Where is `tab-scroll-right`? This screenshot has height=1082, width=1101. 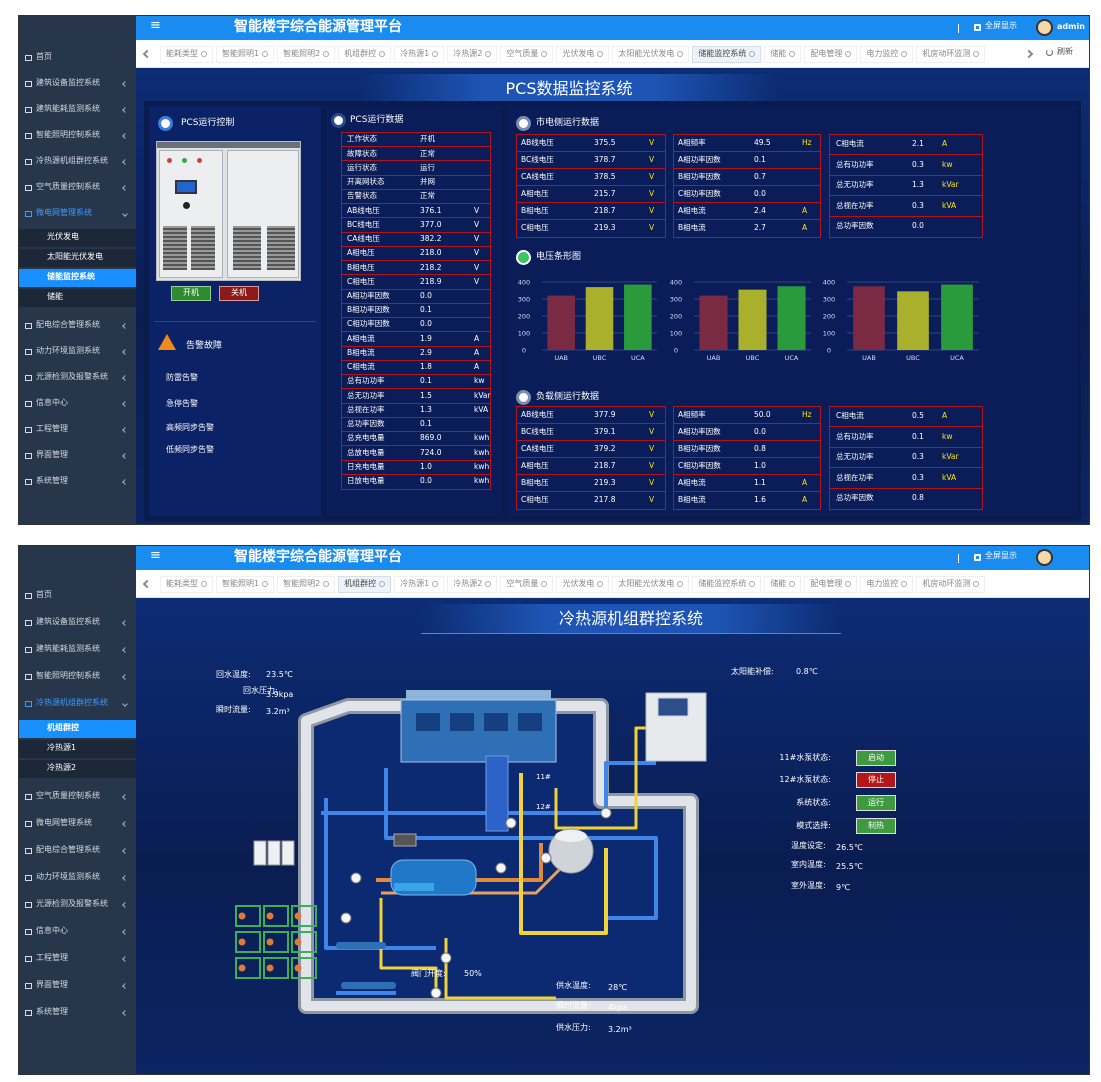 tab-scroll-right is located at coordinates (1029, 54).